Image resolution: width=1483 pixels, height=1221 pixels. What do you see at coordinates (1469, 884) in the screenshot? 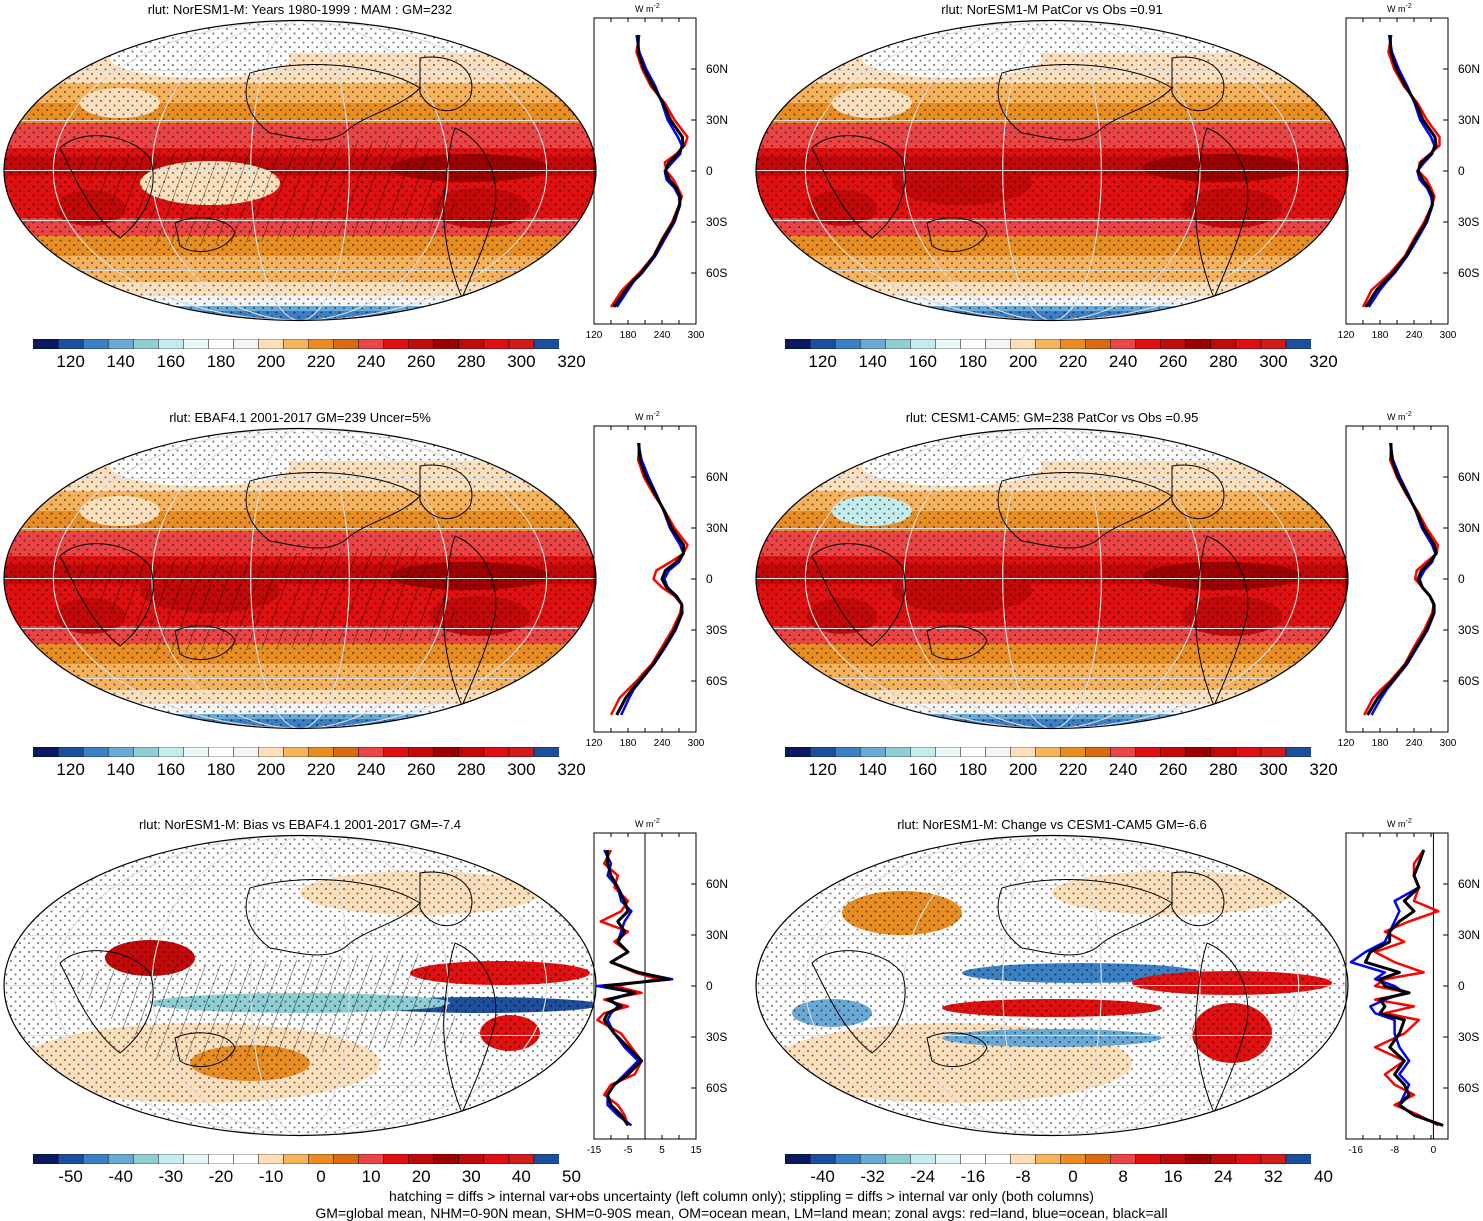
I see `zonal-lat-label: 60N` at bounding box center [1469, 884].